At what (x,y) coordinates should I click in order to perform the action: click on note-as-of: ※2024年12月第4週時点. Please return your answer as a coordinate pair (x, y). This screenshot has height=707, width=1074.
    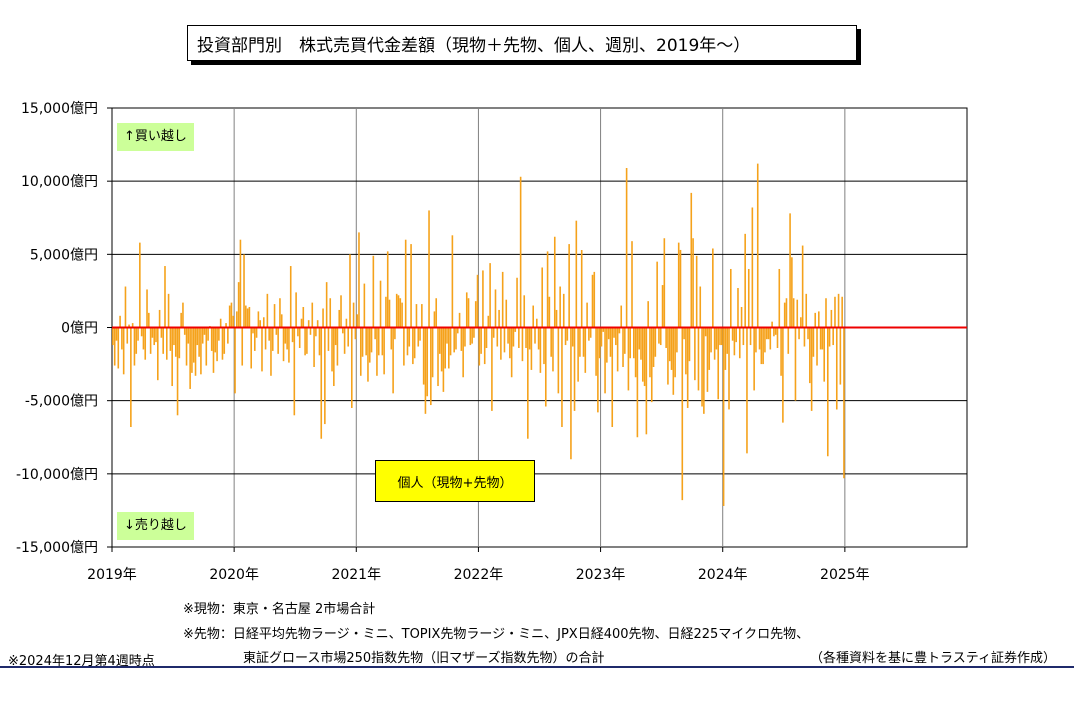
    Looking at the image, I should click on (81, 661).